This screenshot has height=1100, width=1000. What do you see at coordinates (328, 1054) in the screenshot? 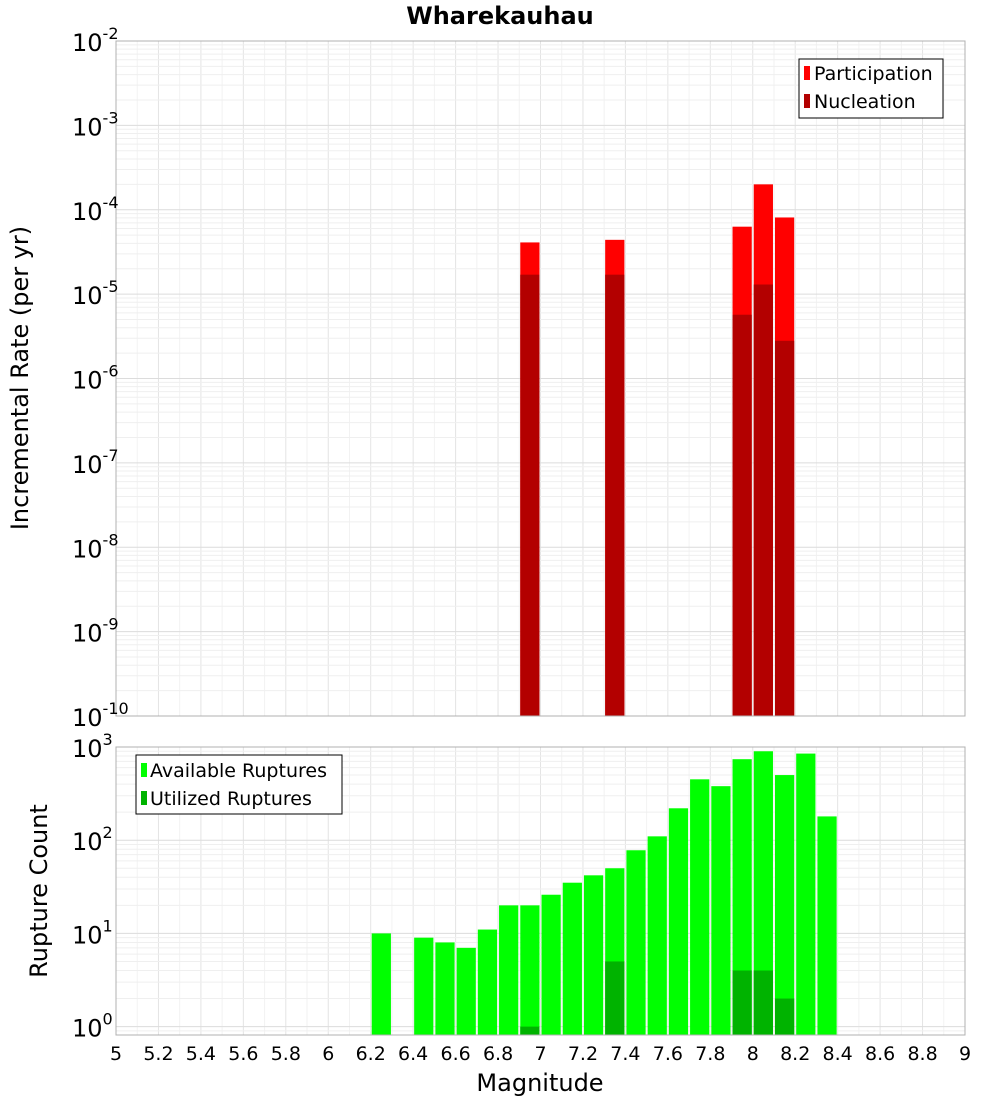
I see `x-tick-label: 6` at bounding box center [328, 1054].